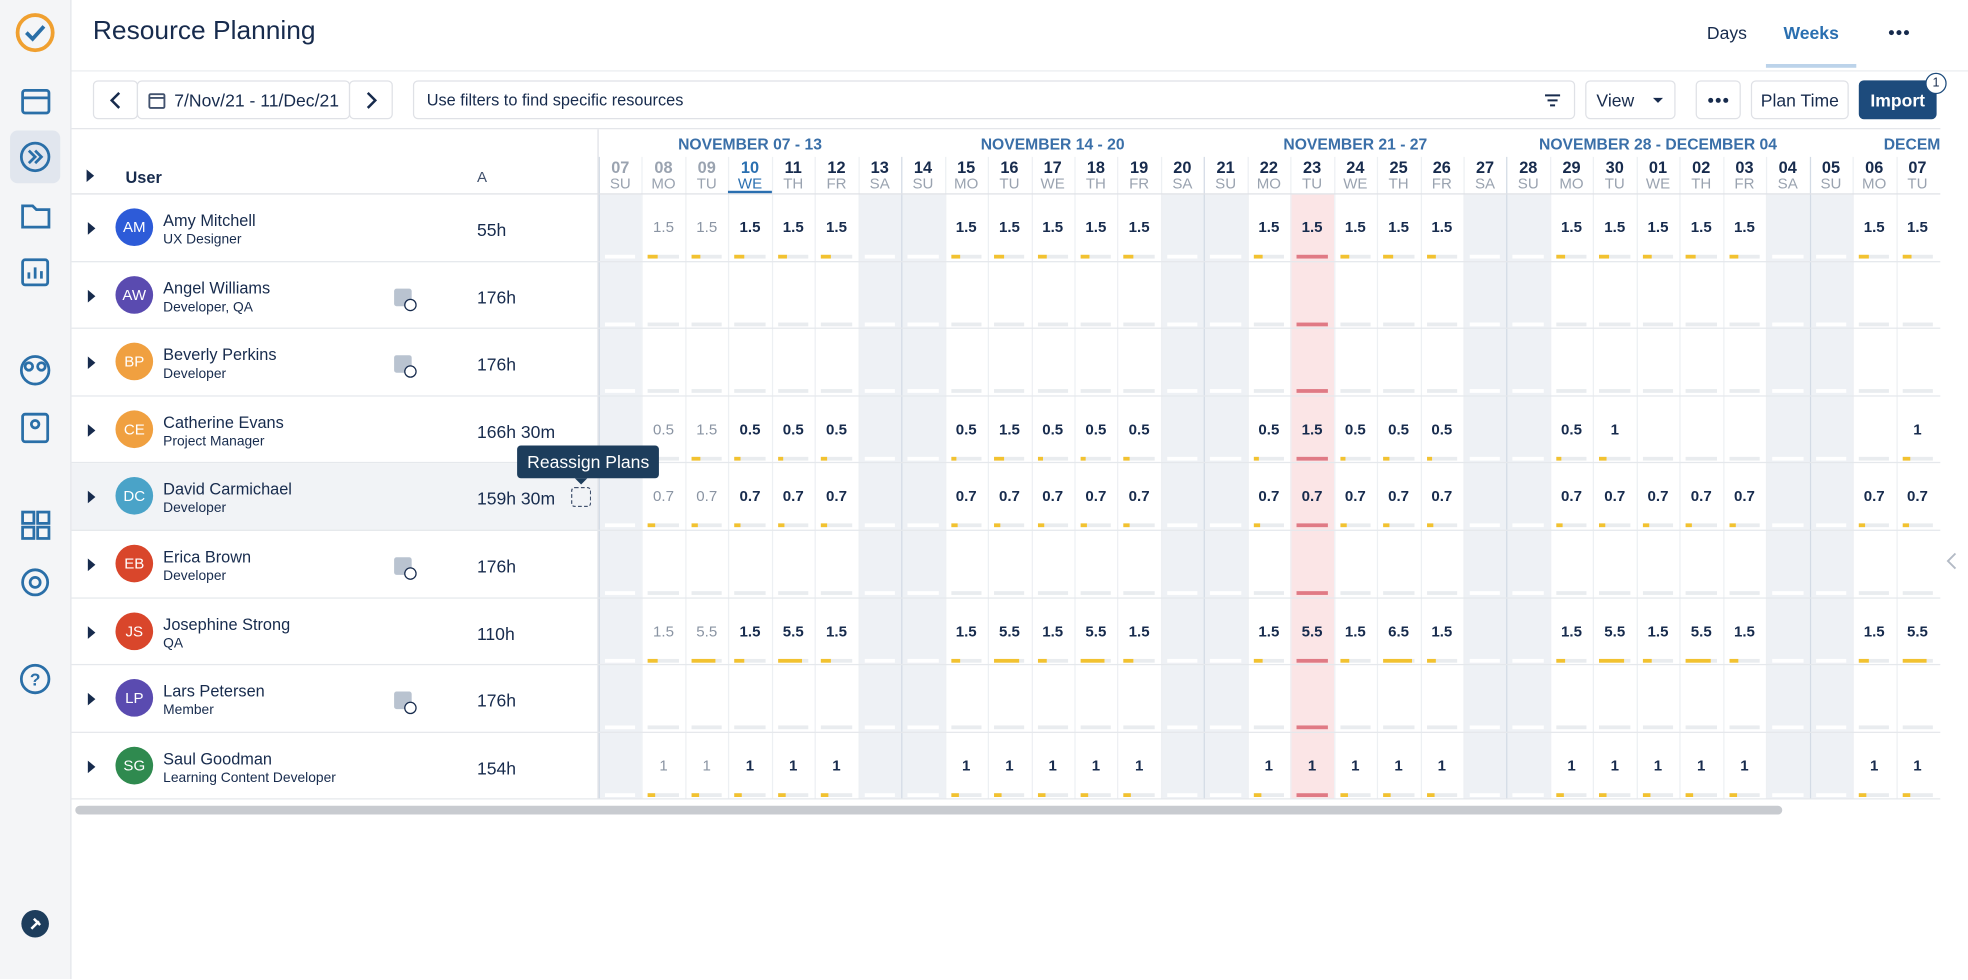  Describe the element at coordinates (1630, 100) in the screenshot. I see `view-button: View` at that location.